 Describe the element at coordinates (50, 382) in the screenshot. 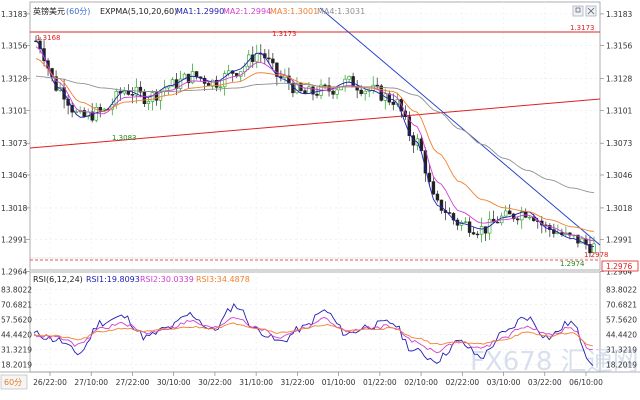

I see `time-tick-label: 26/22:00` at that location.